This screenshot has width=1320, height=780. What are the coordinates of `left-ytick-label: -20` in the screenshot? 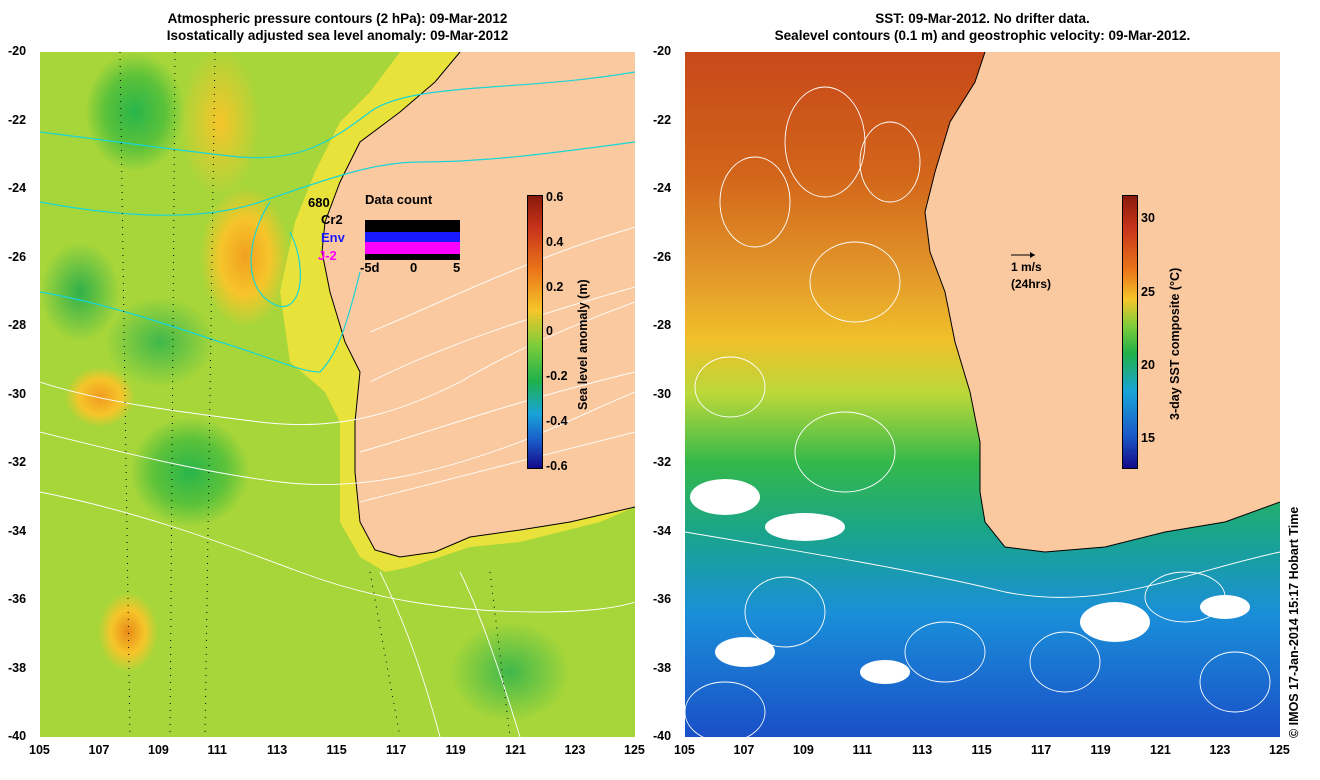 It's located at (17, 51).